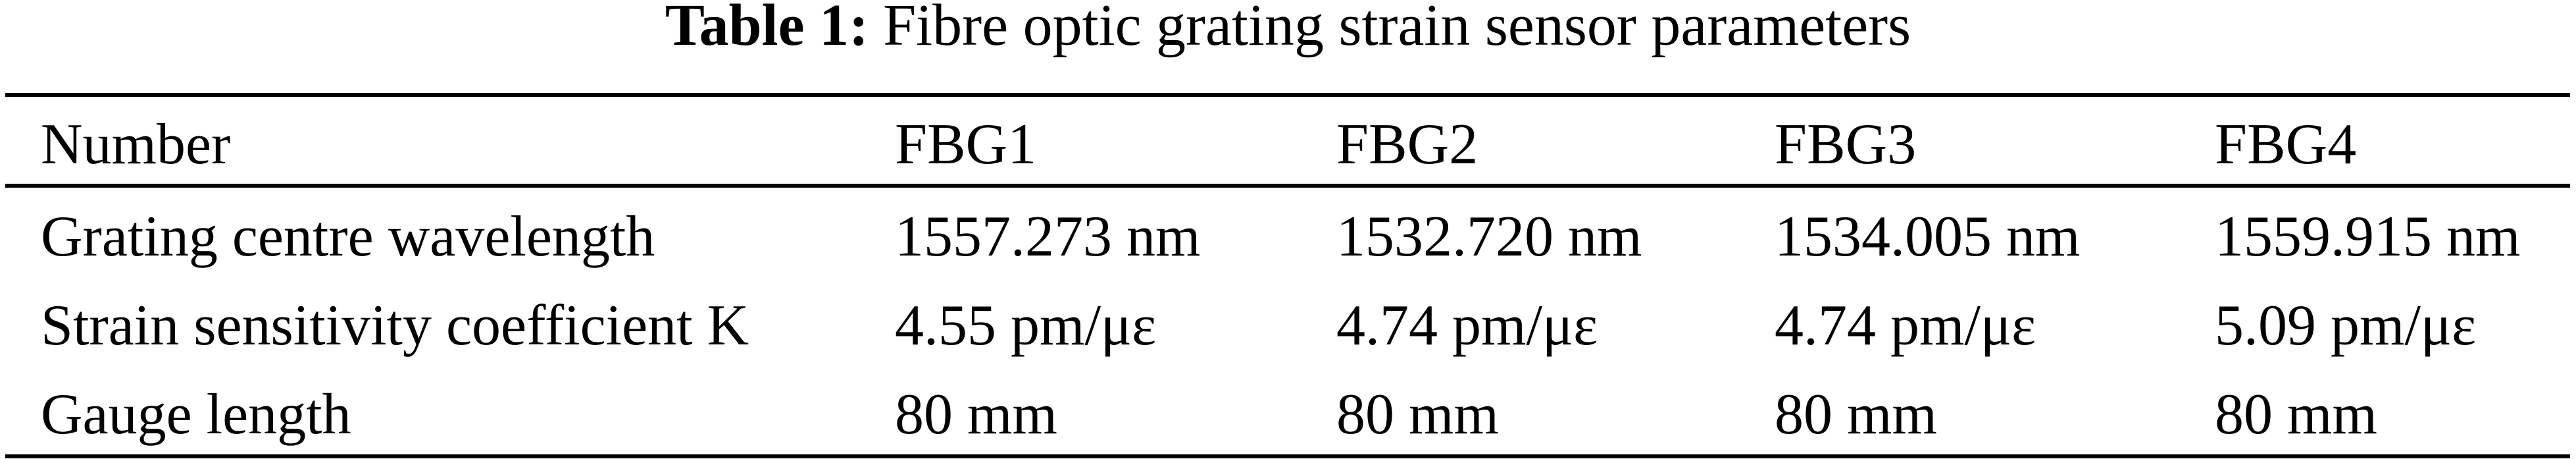 Image resolution: width=2576 pixels, height=459 pixels. I want to click on row-label: Gauge length, so click(196, 415).